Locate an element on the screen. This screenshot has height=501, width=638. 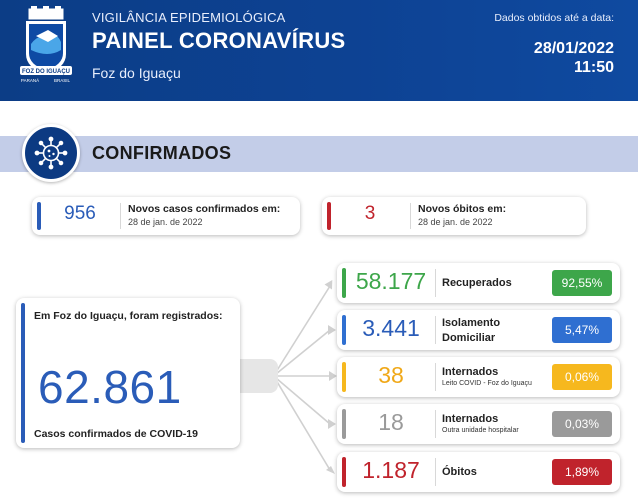
breakdown-value: 18 is located at coordinates (391, 422).